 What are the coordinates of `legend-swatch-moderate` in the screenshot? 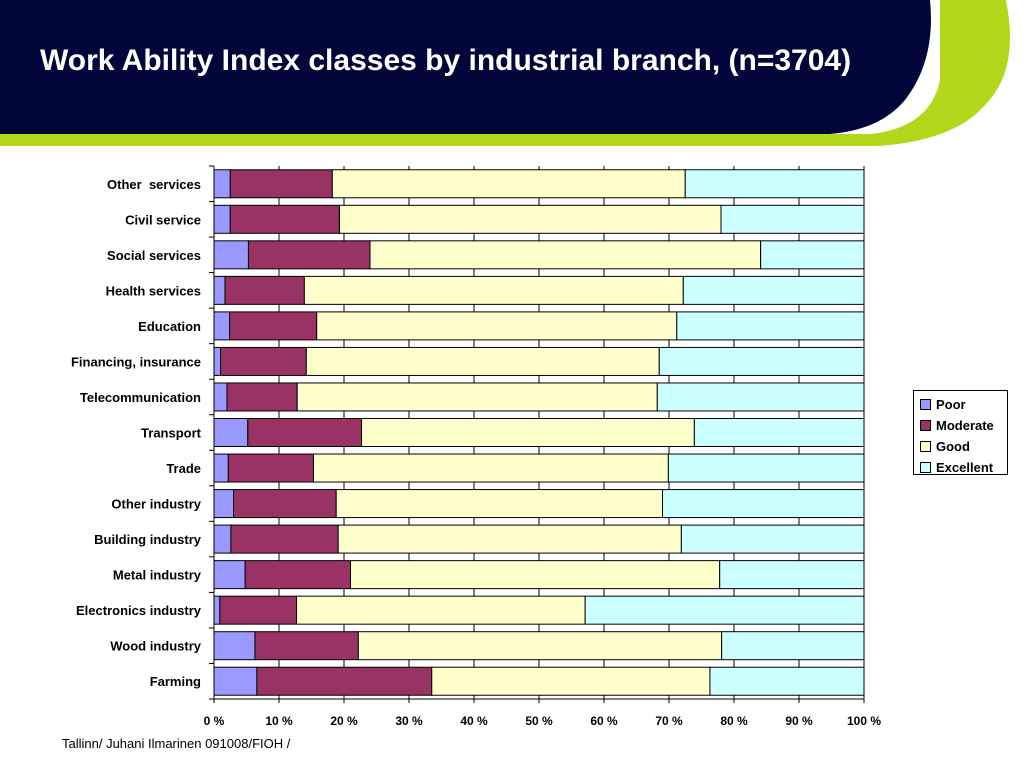 It's located at (925, 425).